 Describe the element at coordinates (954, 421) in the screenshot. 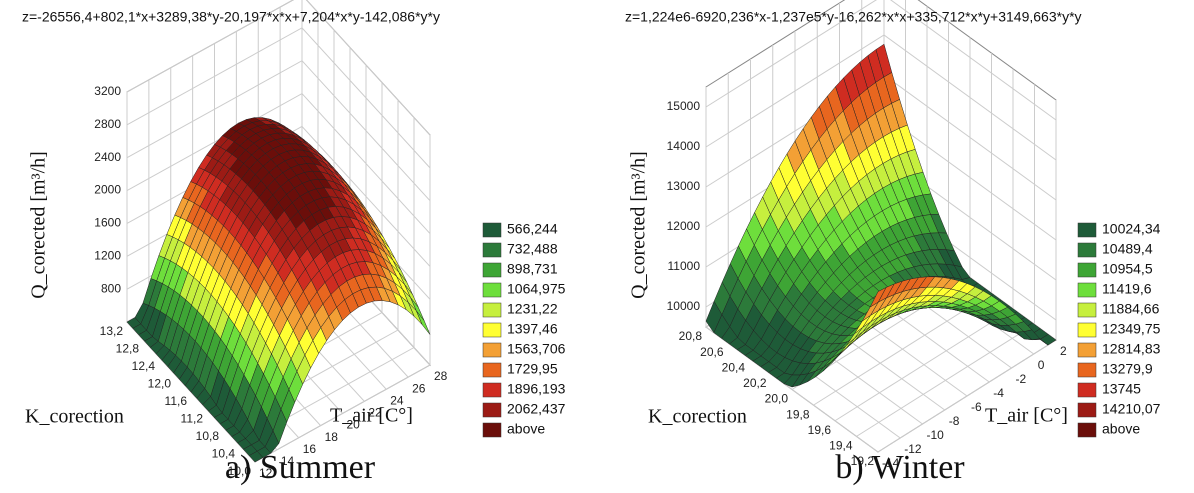

I see `x-tick-label: -8` at that location.